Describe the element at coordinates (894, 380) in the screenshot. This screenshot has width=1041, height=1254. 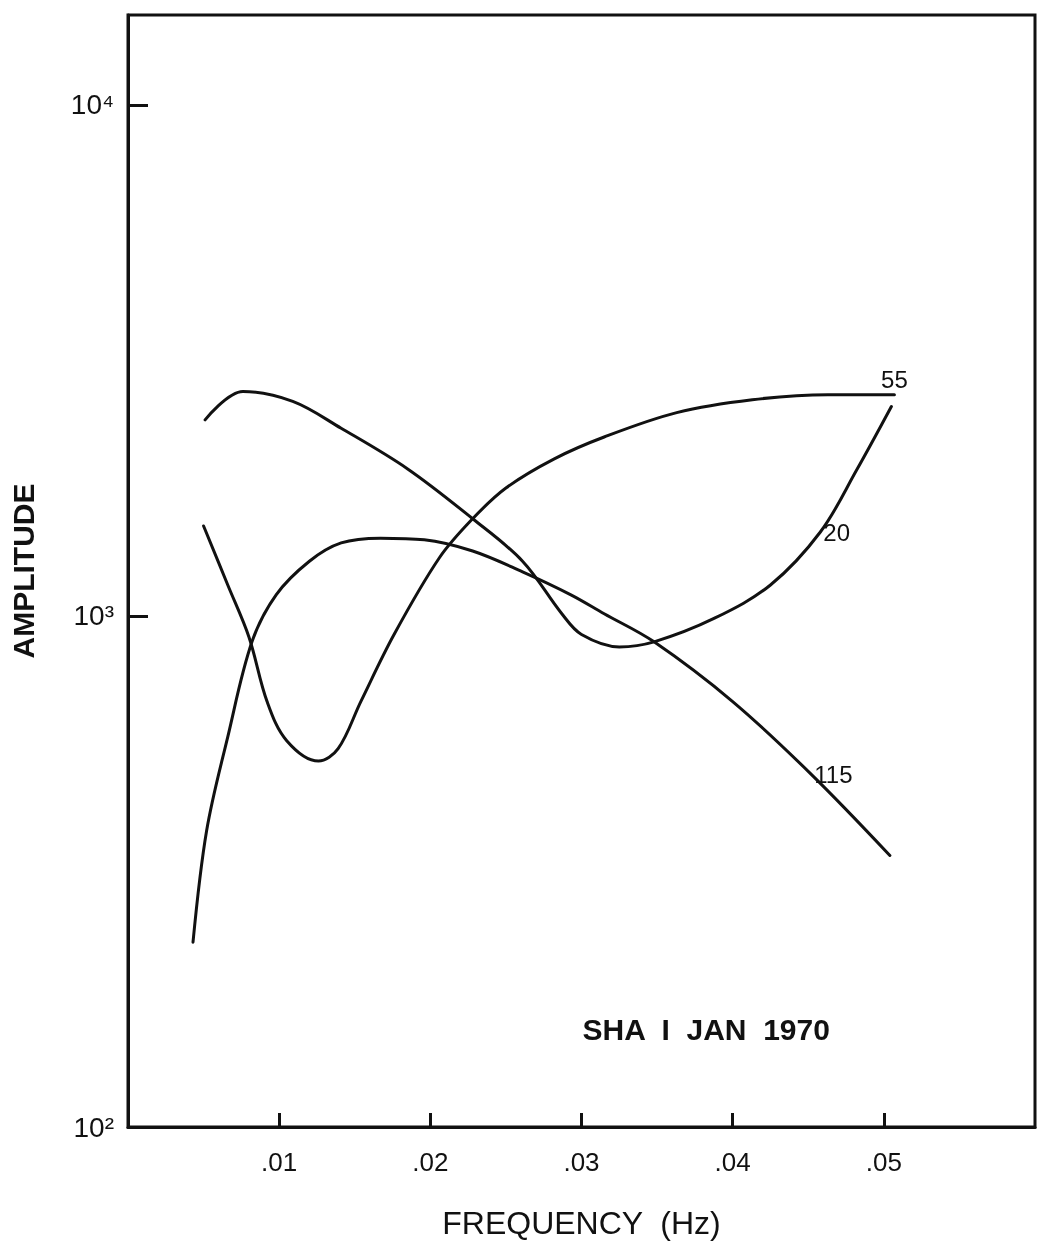
I see `series-label: 55` at that location.